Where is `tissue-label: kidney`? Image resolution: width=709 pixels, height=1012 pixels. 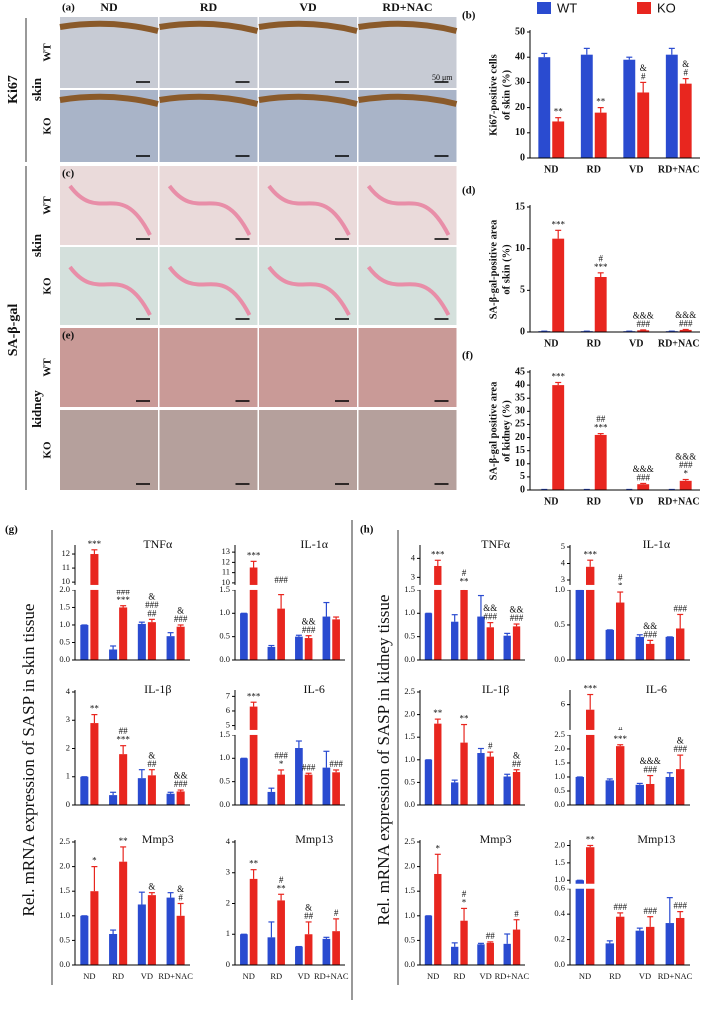 tissue-label: kidney is located at coordinates (36, 409).